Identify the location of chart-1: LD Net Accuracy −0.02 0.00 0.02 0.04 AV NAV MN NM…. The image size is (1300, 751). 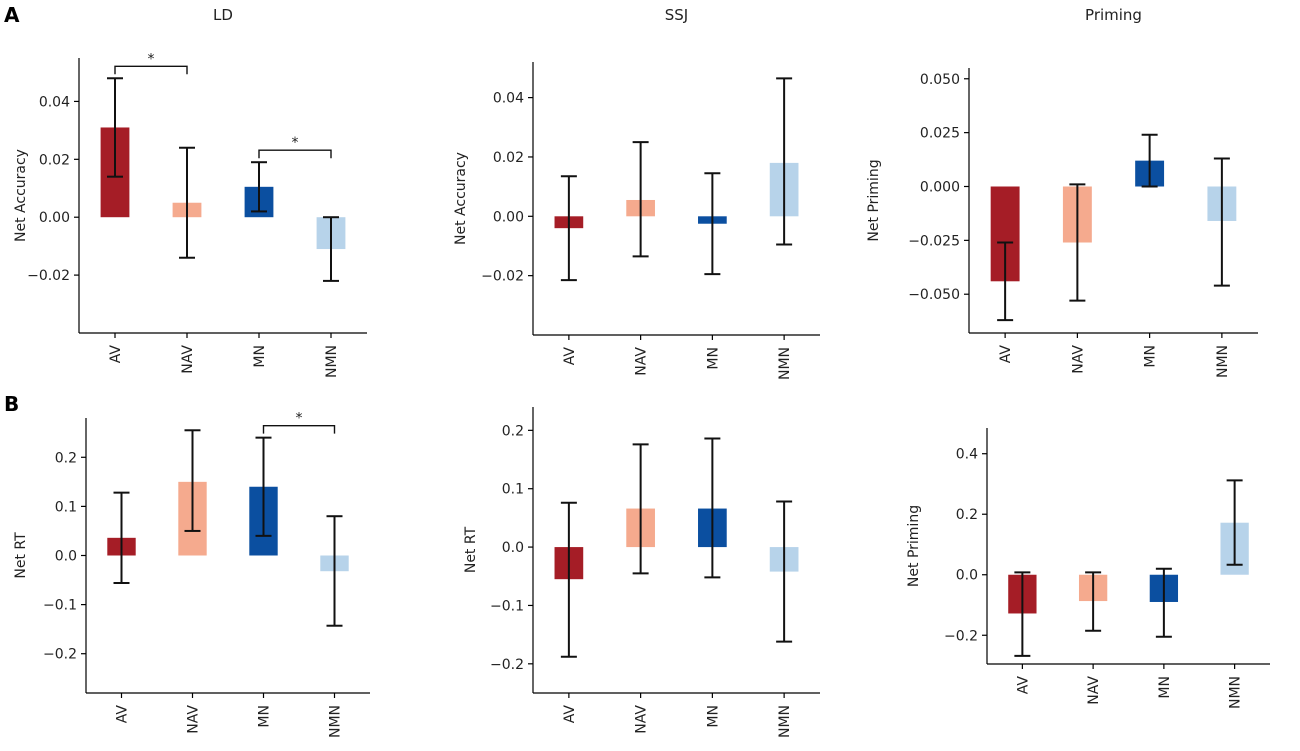
(190, 192).